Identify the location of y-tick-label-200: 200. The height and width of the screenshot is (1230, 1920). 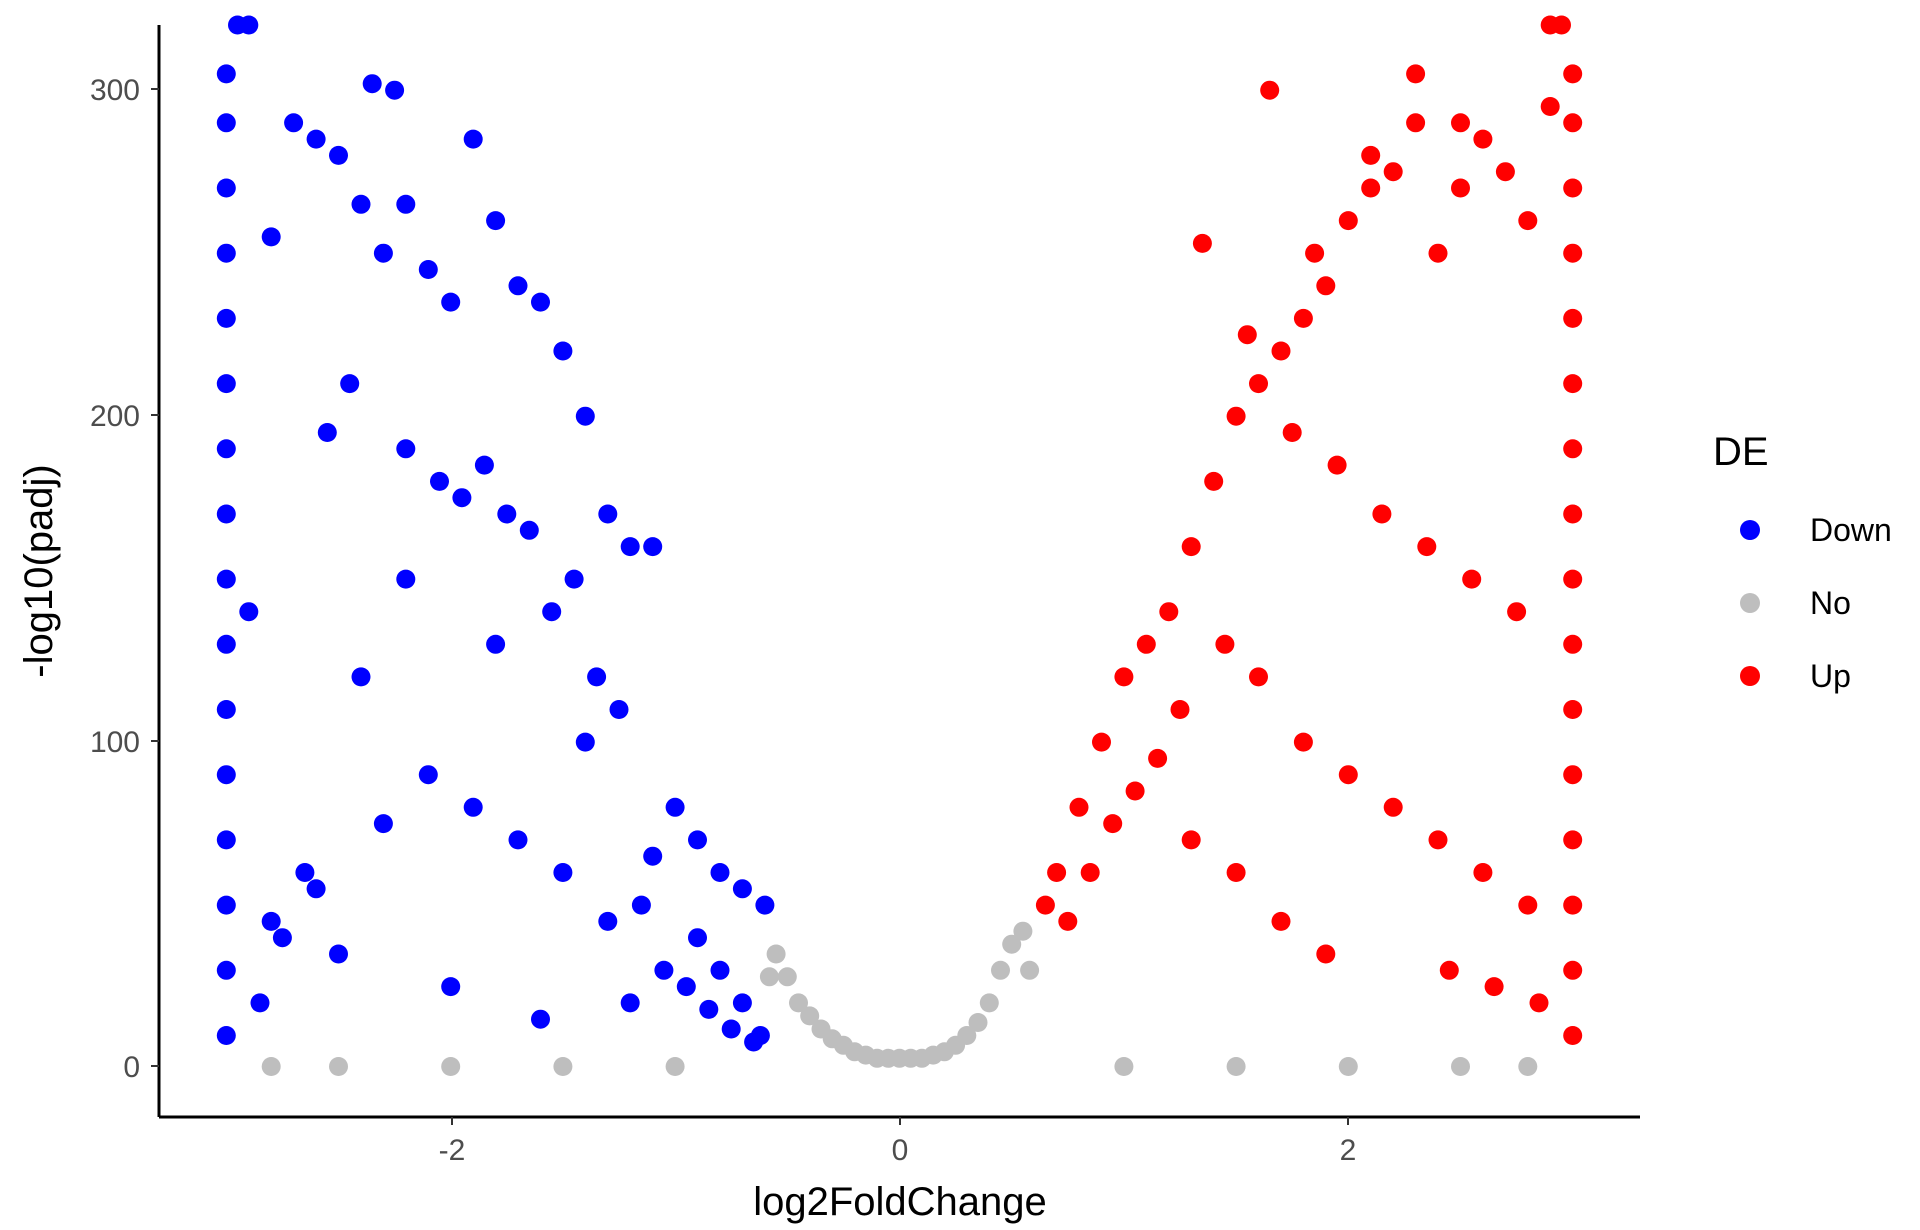
(115, 416).